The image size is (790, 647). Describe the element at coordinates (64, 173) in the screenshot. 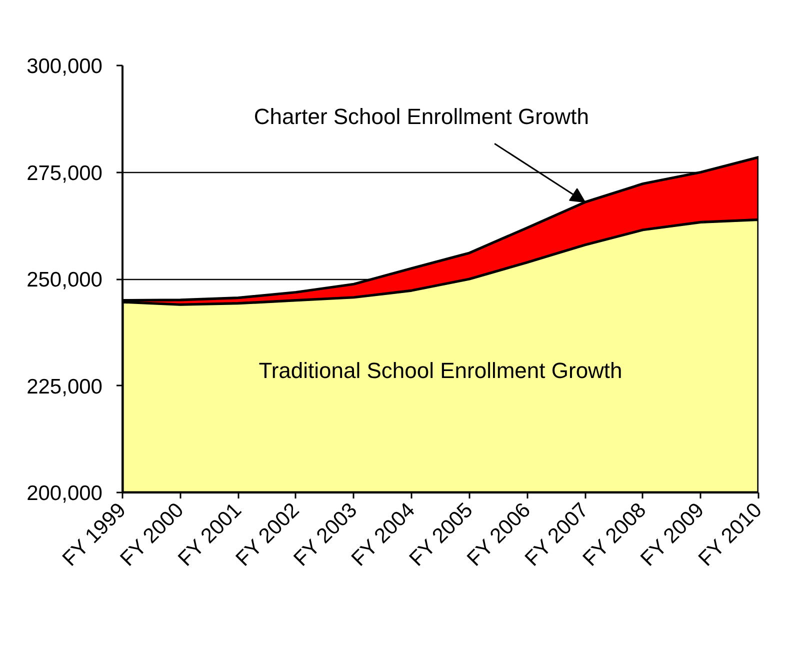

I see `y-tick-label: 275,000` at that location.